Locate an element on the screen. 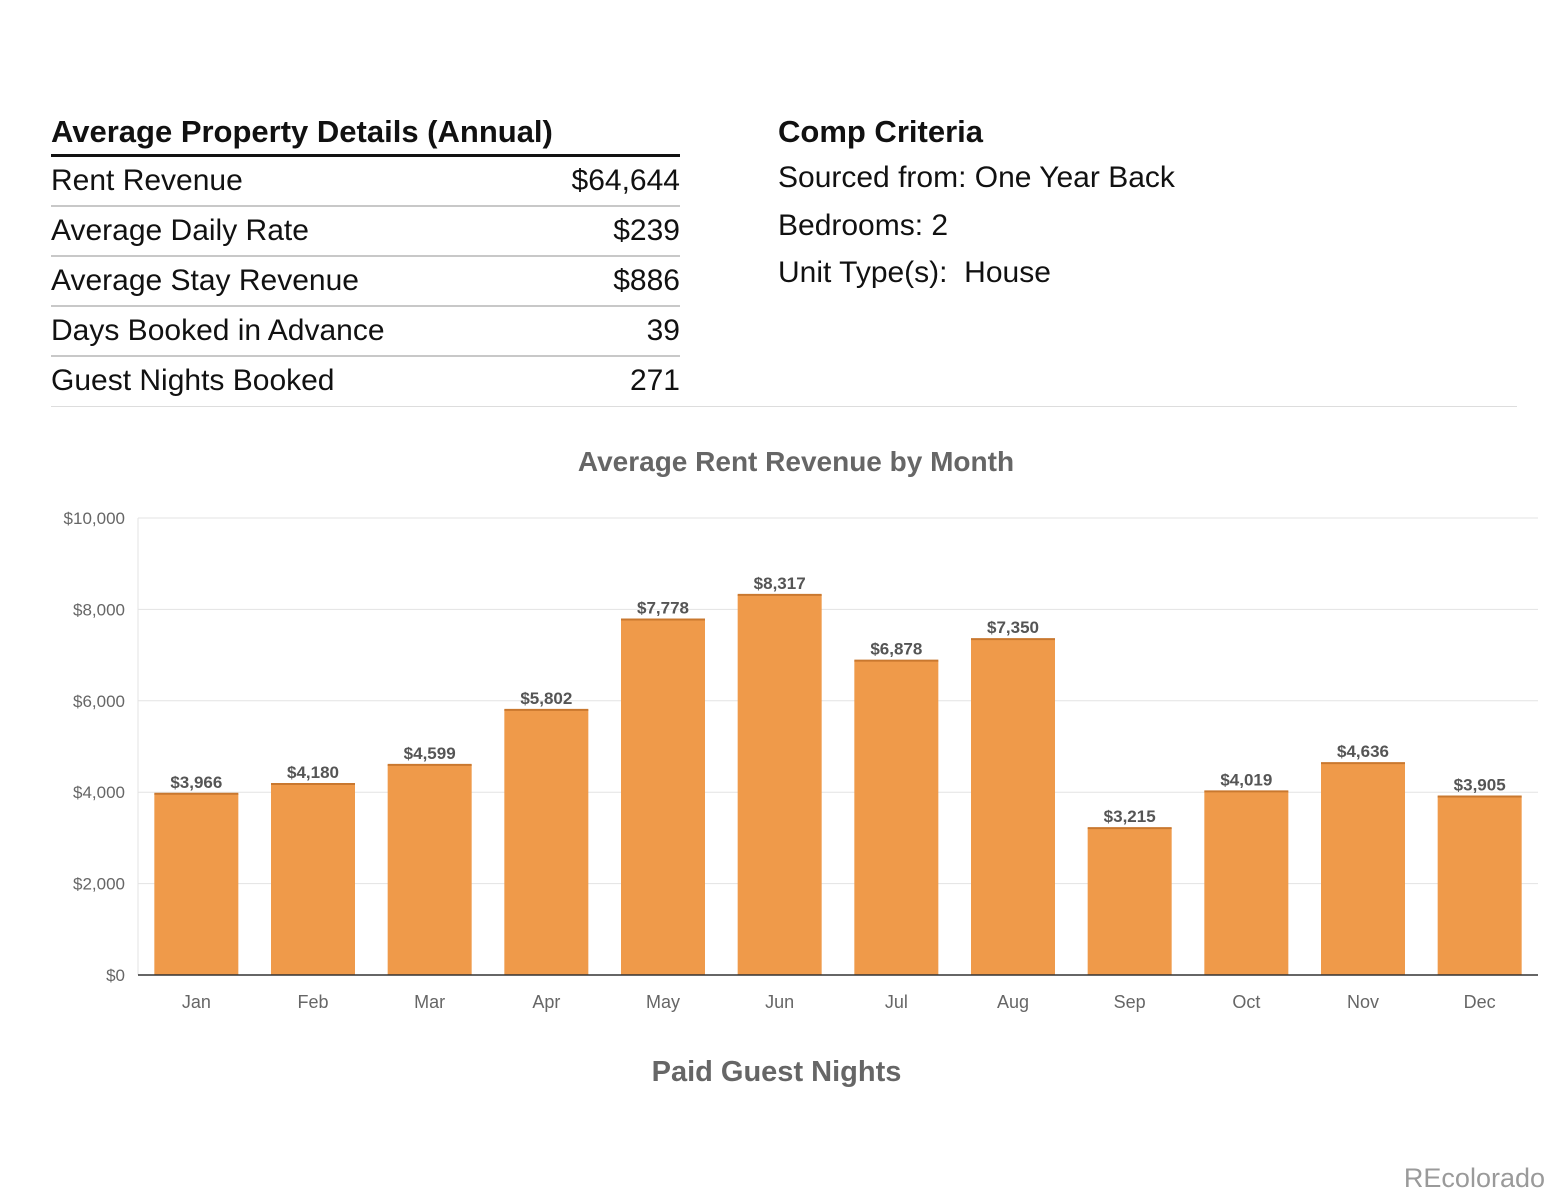 Image resolution: width=1553 pixels, height=1200 pixels. detail-value: $886 is located at coordinates (646, 280).